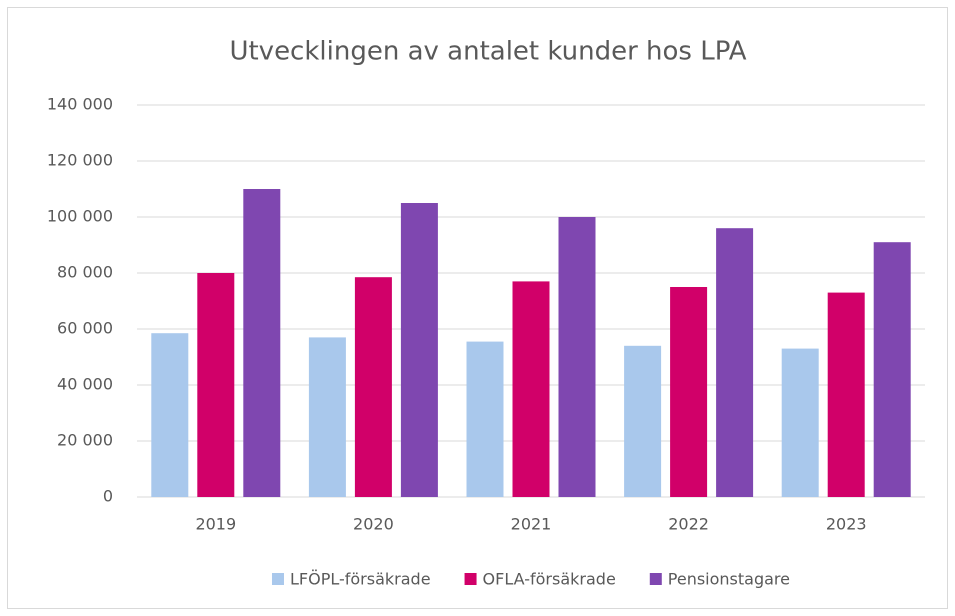 This screenshot has height=616, width=955. What do you see at coordinates (373, 524) in the screenshot?
I see `x-tick-label: 2020` at bounding box center [373, 524].